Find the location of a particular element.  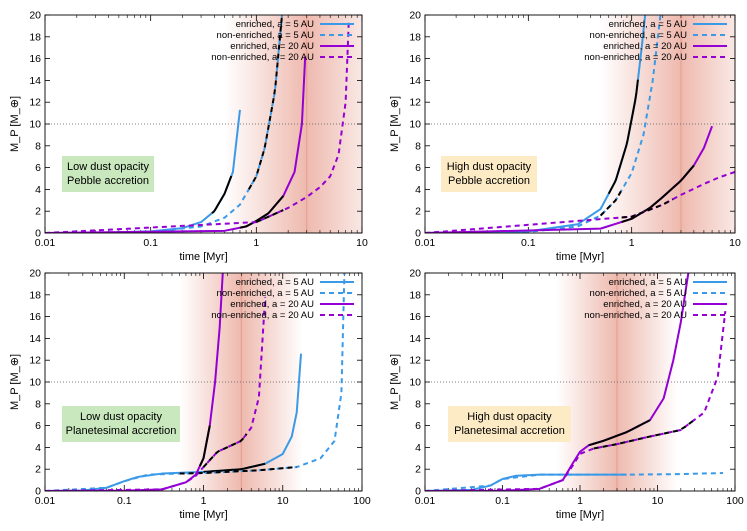

y-tick-label: 8 is located at coordinates (418, 146).